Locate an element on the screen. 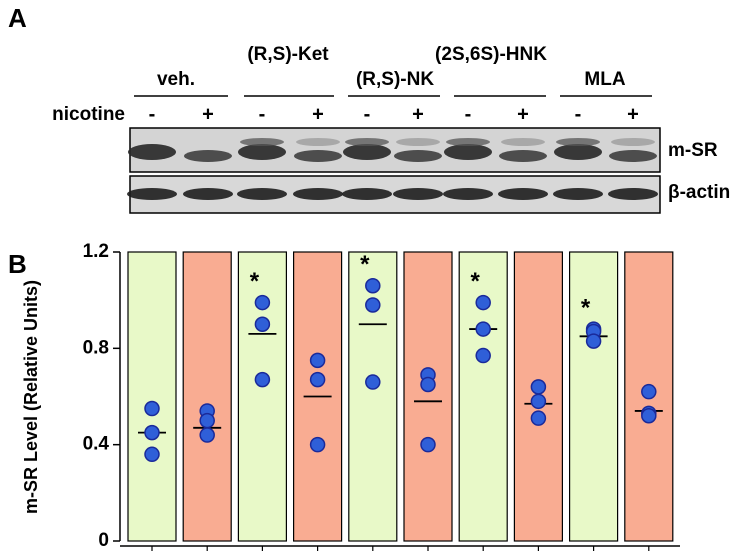  y-tick-label: 0.4 is located at coordinates (96, 444).